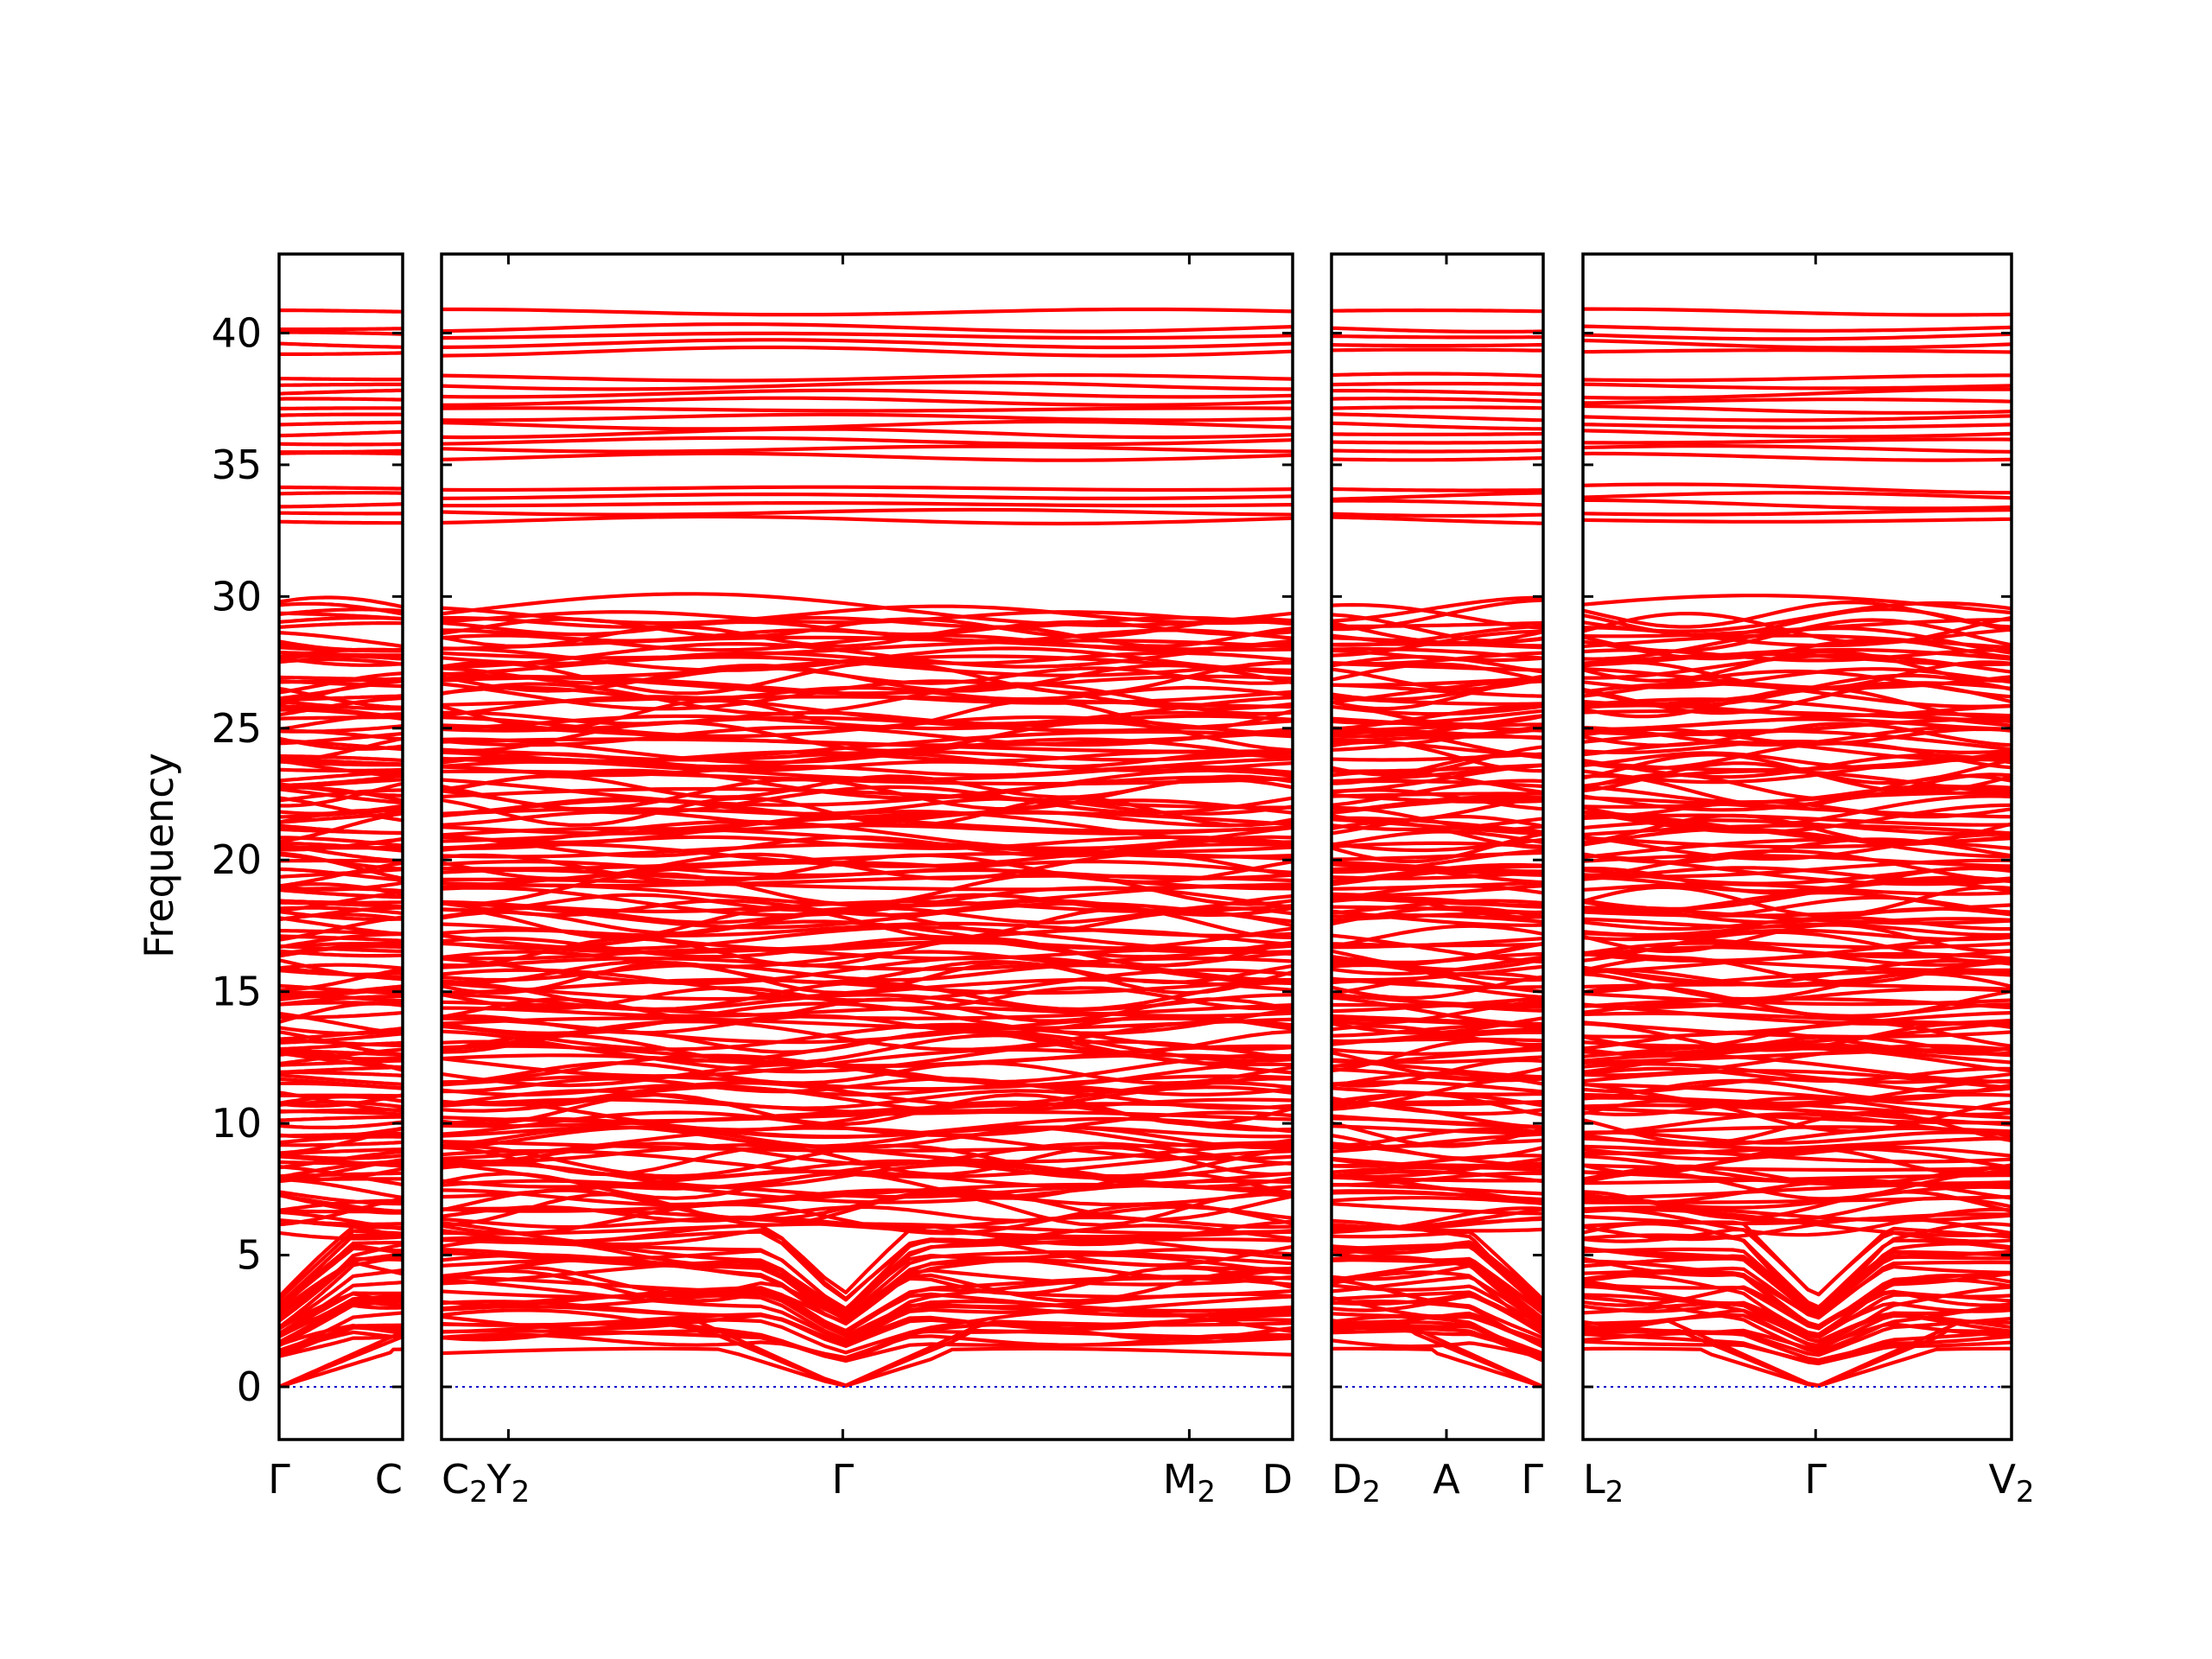  What do you see at coordinates (1532, 1479) in the screenshot?
I see `x-tick-label: Γ` at bounding box center [1532, 1479].